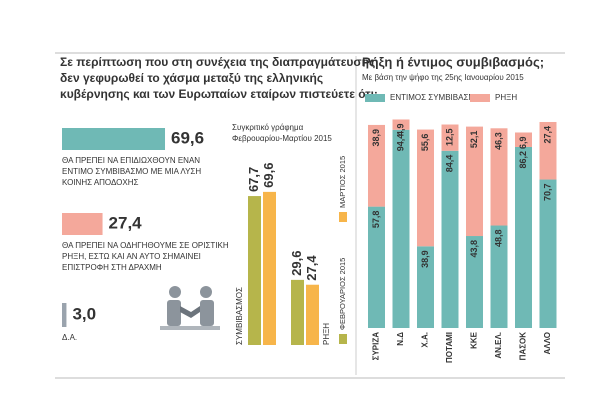 This screenshot has width=600, height=400. What do you see at coordinates (474, 249) in the screenshot?
I see `value-label: 43,8` at bounding box center [474, 249].